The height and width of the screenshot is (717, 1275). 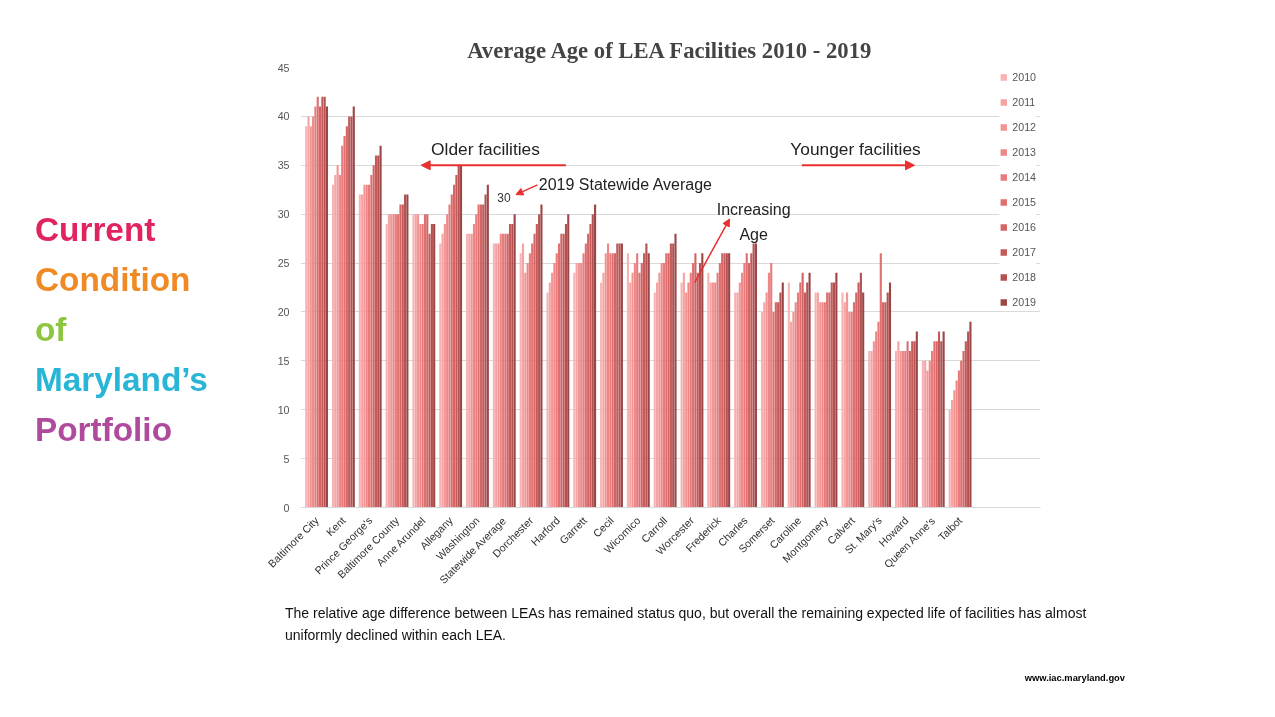 I want to click on annotation: Increasing Age, so click(x=753, y=222).